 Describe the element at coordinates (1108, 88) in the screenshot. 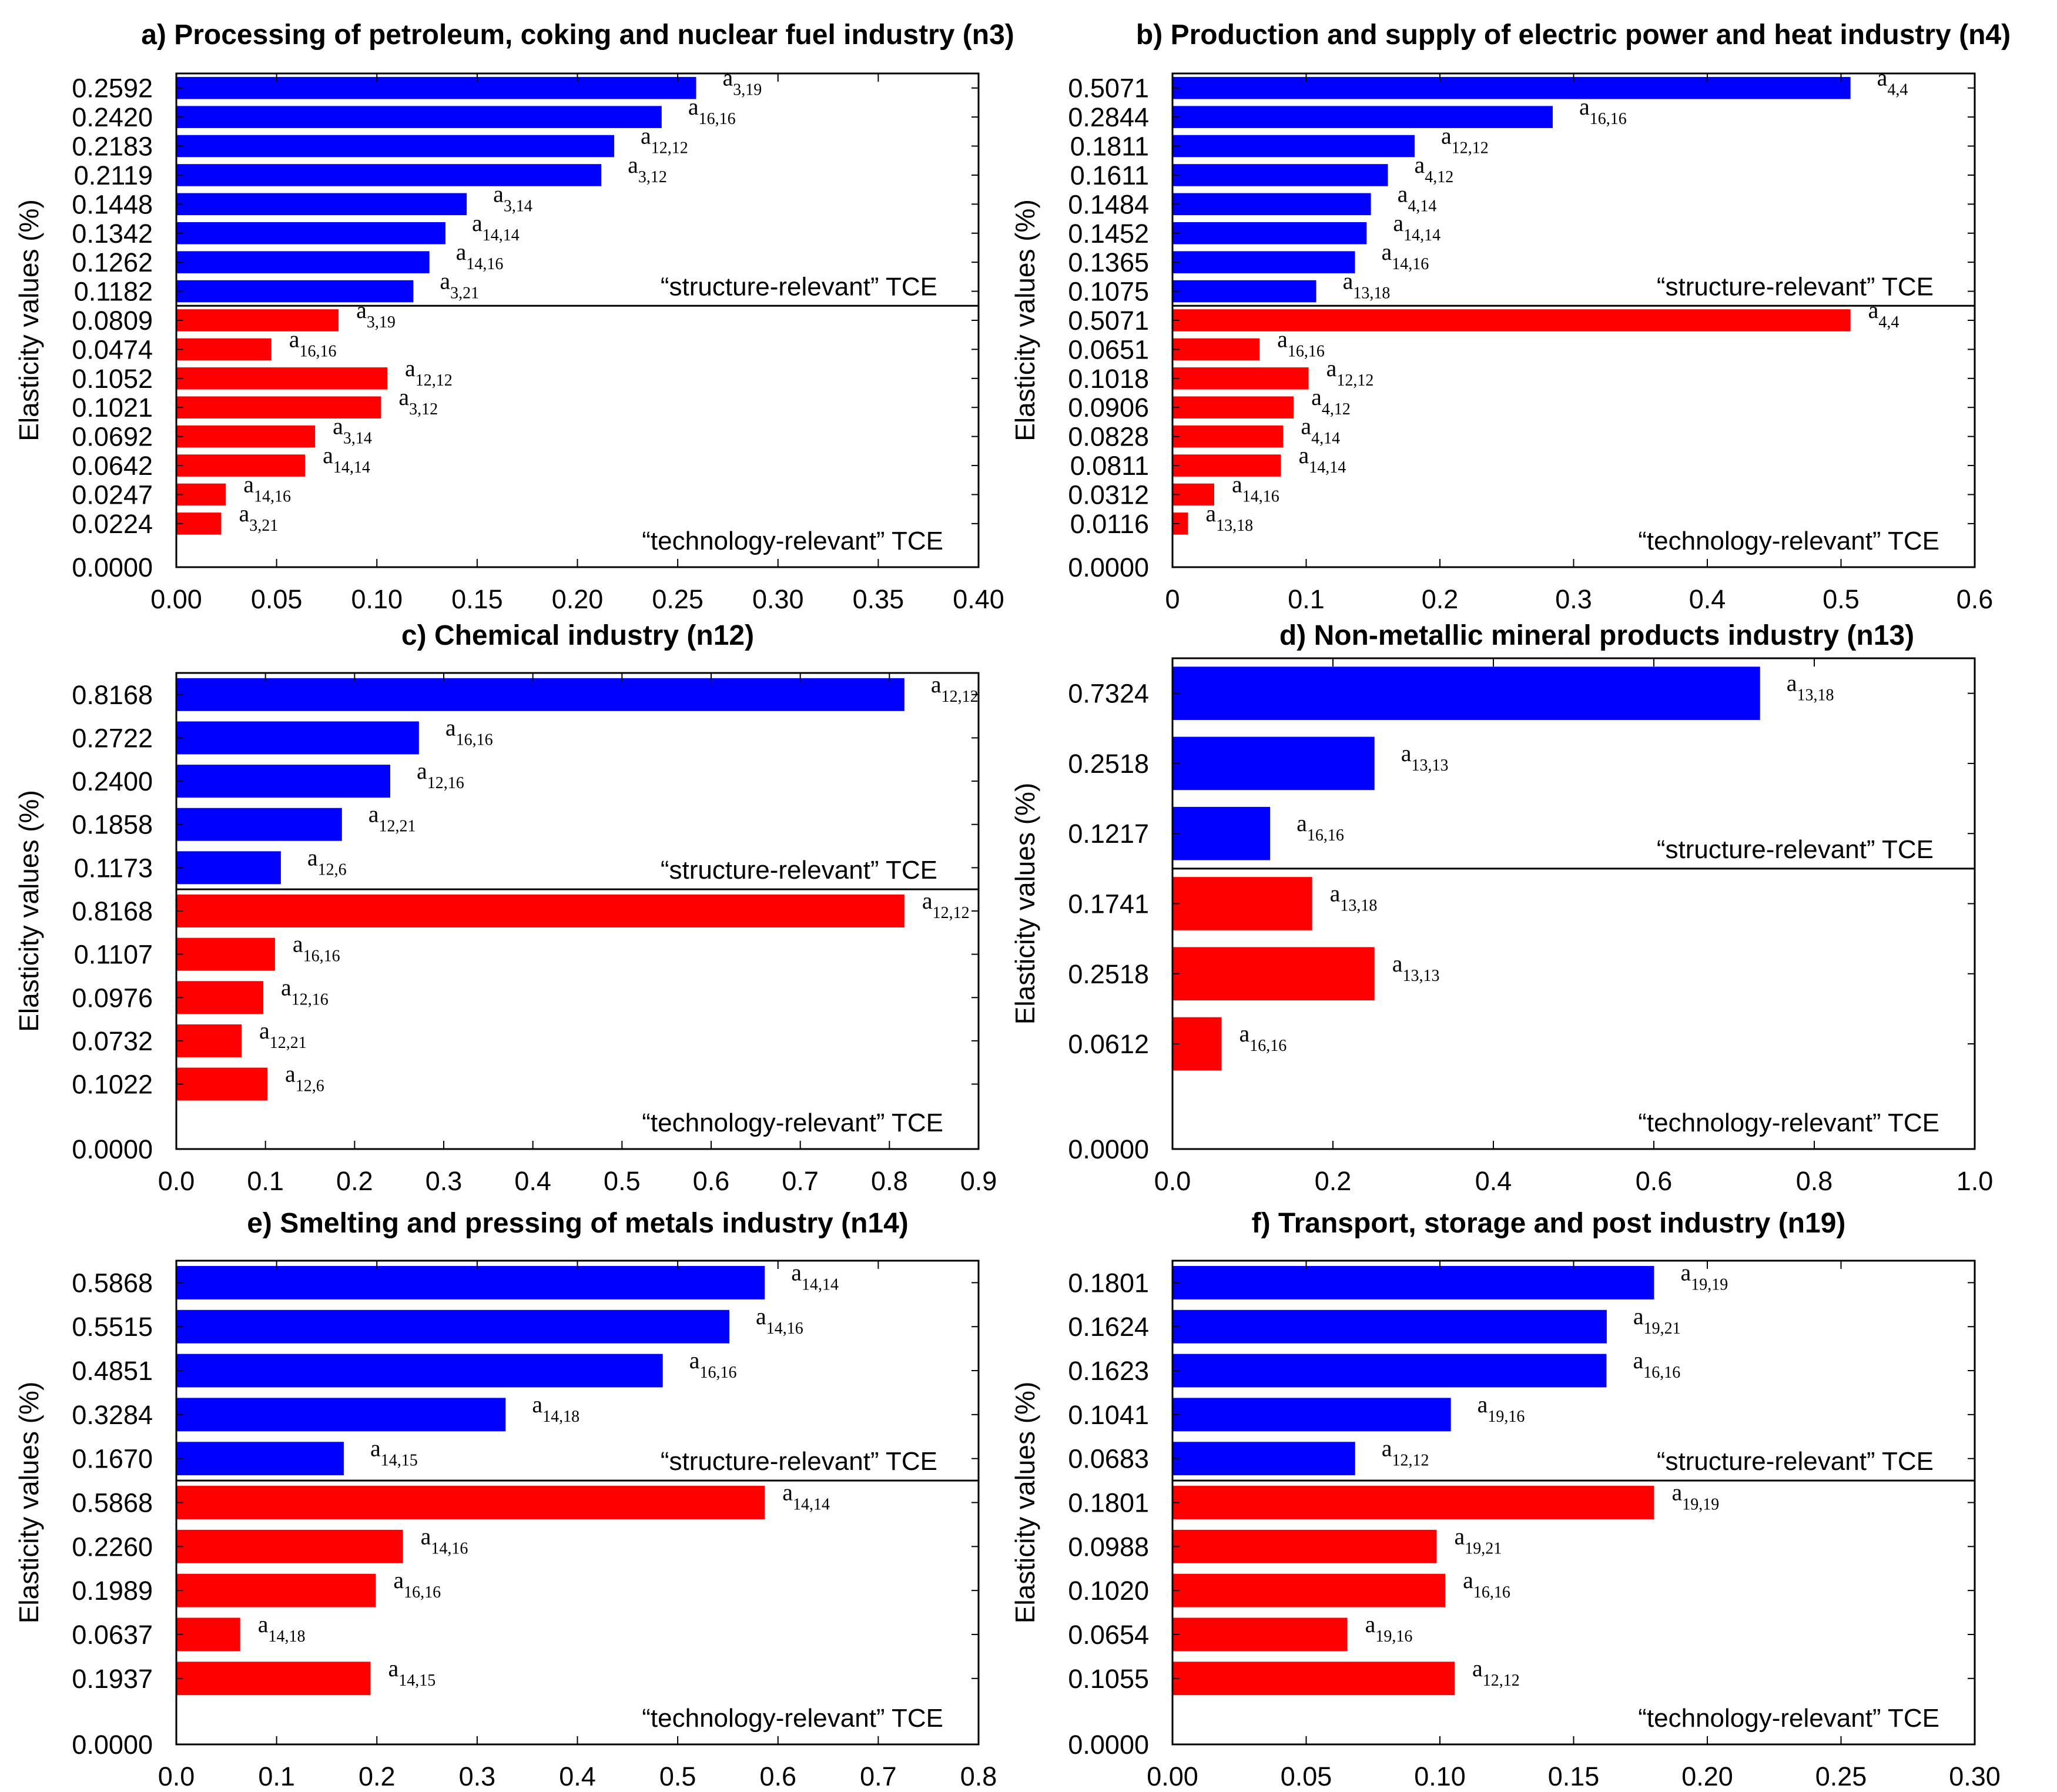

I see `y-tick-label: 0.5071` at that location.